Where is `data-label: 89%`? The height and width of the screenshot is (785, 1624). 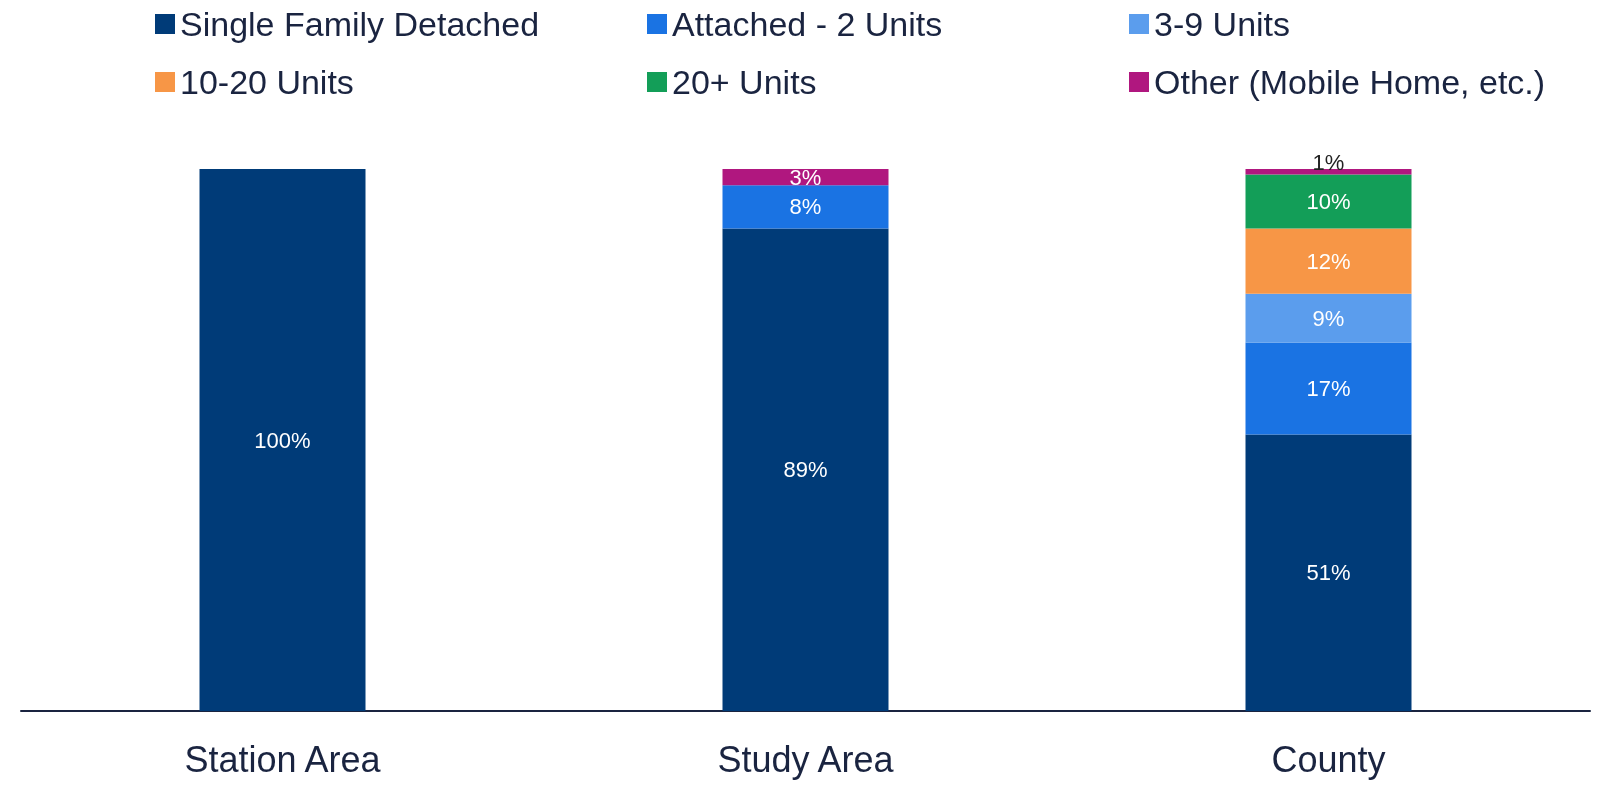 data-label: 89% is located at coordinates (805, 470).